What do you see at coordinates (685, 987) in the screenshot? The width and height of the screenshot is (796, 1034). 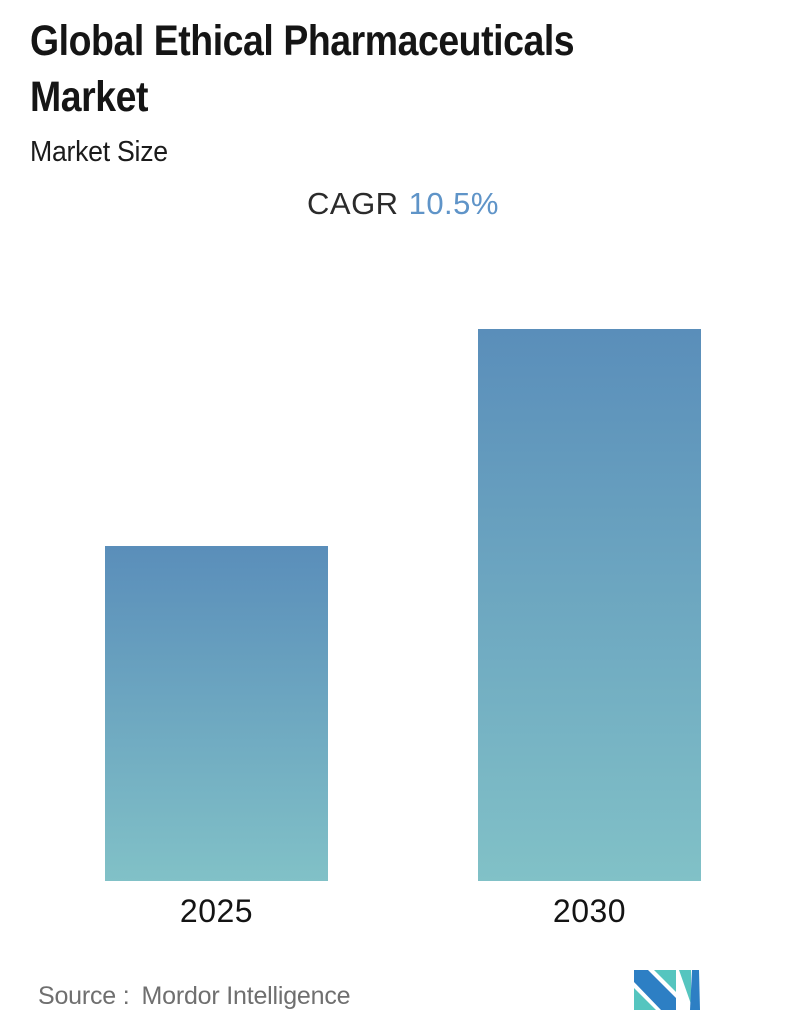 I see `logo-right-teal-triangle` at bounding box center [685, 987].